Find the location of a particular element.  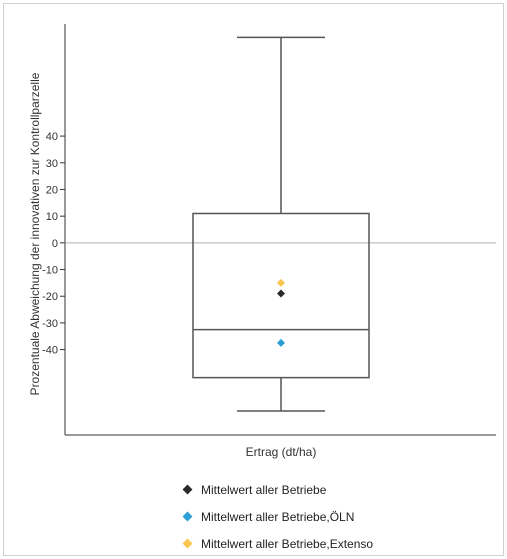

x-axis-label: Ertrag (dt/ha) is located at coordinates (281, 452).